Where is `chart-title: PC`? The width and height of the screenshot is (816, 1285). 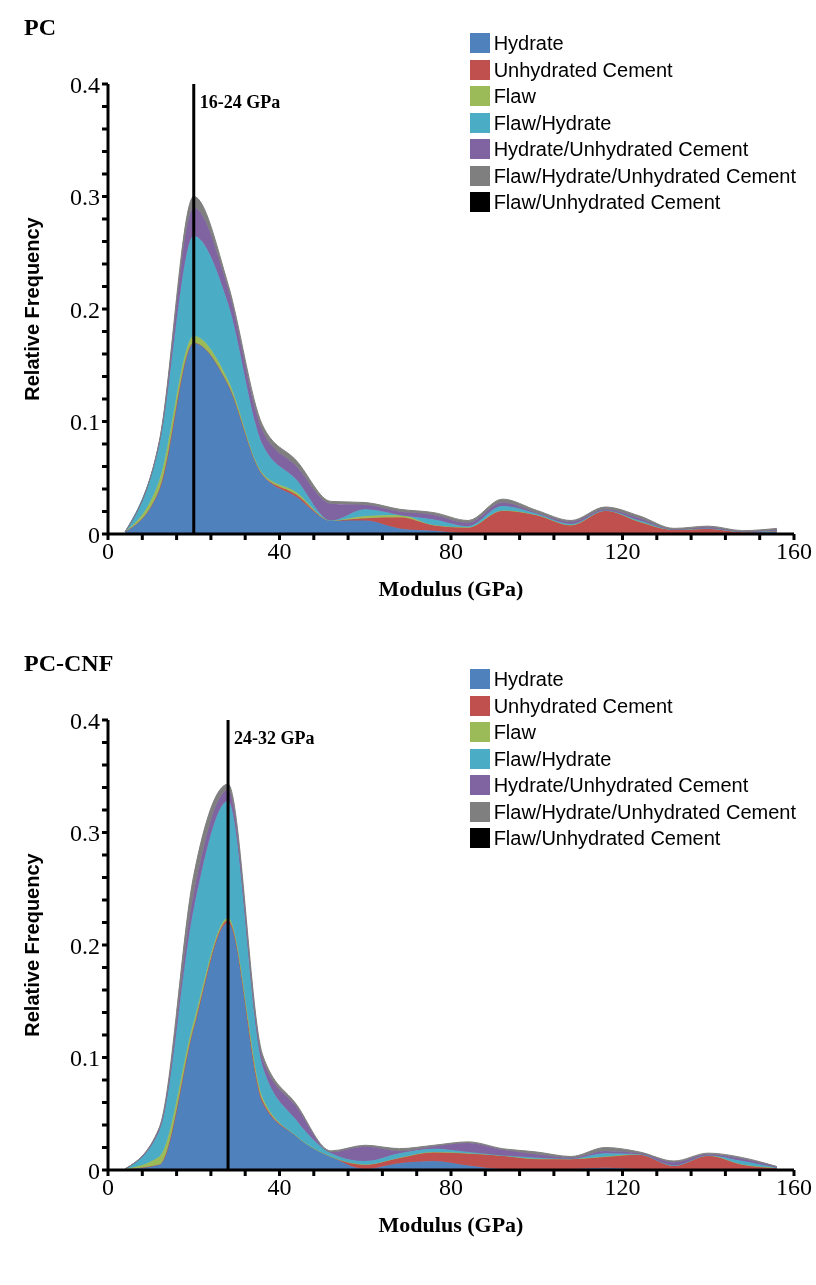
chart-title: PC is located at coordinates (40, 27).